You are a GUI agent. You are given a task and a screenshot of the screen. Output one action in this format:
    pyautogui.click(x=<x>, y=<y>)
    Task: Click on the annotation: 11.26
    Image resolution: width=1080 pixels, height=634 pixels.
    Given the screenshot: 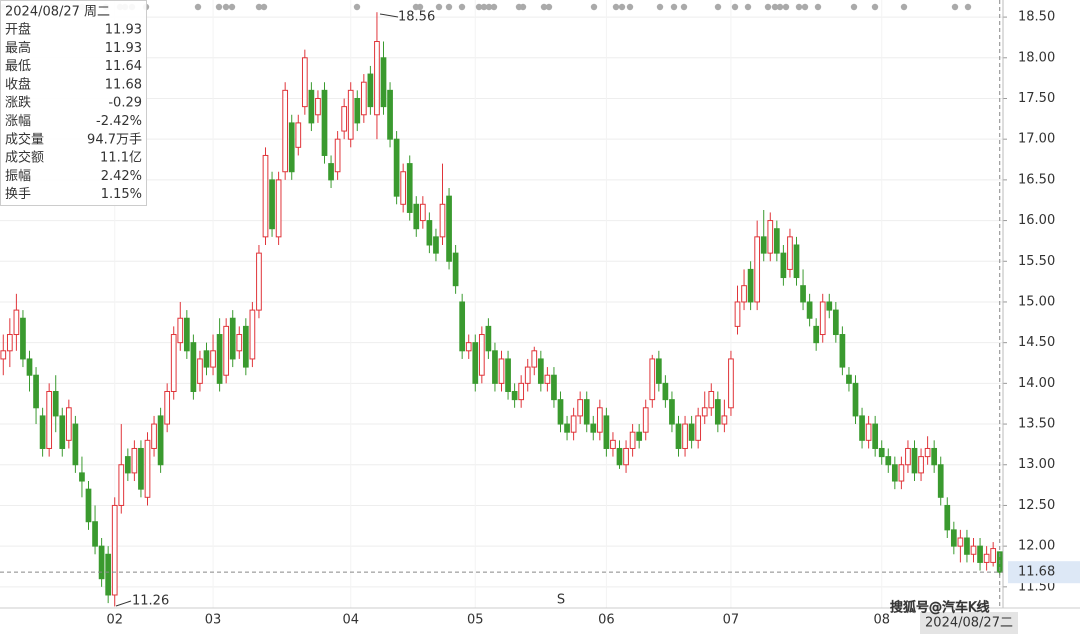 What is the action you would take?
    pyautogui.click(x=150, y=601)
    